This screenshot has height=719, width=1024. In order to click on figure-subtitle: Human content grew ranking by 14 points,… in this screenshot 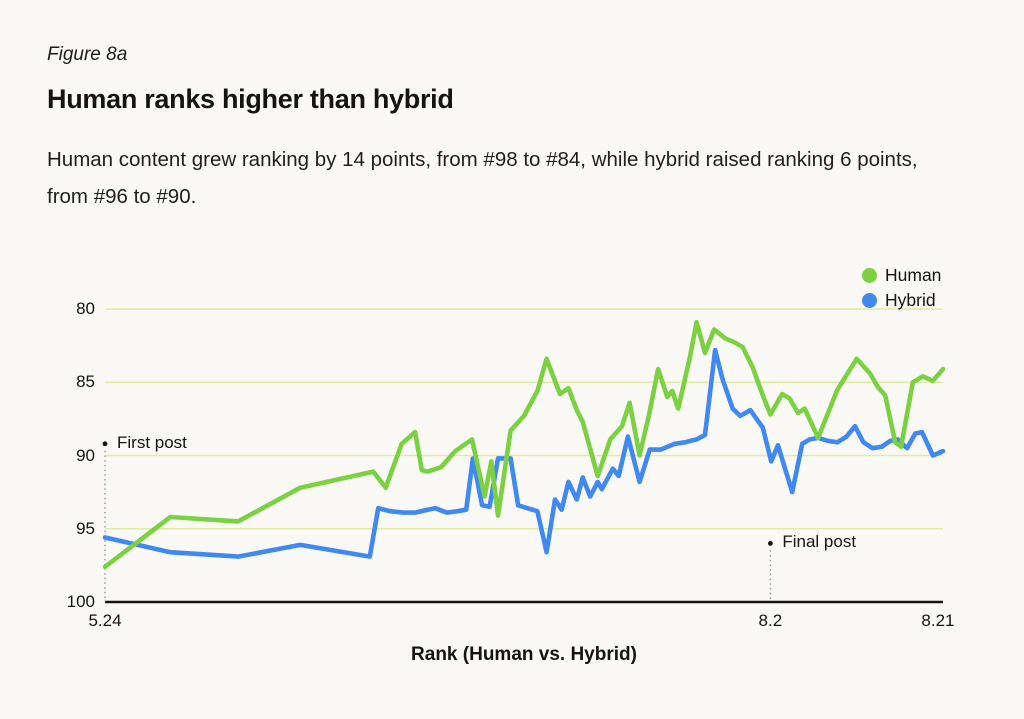, I will do `click(482, 178)`.